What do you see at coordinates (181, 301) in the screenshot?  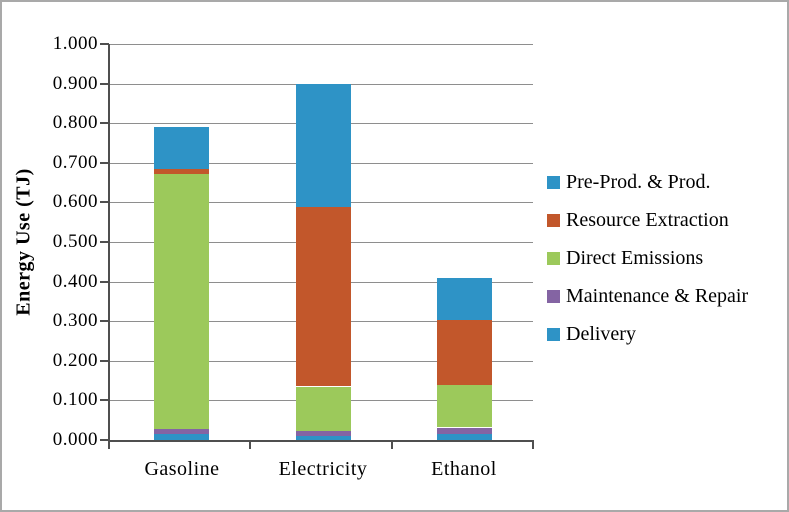 I see `bar-gasoline-direct-emissions` at bounding box center [181, 301].